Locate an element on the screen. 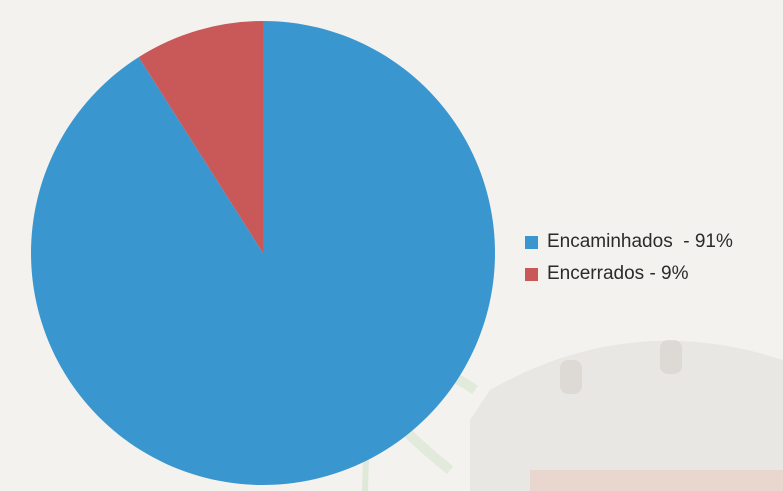  legend-item-encaminhados: Encaminhados - 91% is located at coordinates (629, 242).